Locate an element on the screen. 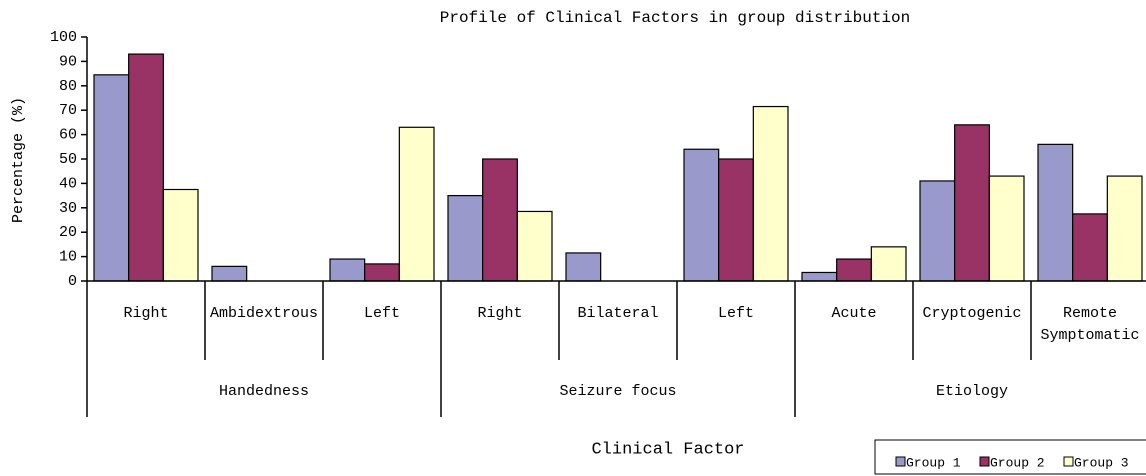 Image resolution: width=1146 pixels, height=476 pixels. y-tick-label: 100 is located at coordinates (63, 37).